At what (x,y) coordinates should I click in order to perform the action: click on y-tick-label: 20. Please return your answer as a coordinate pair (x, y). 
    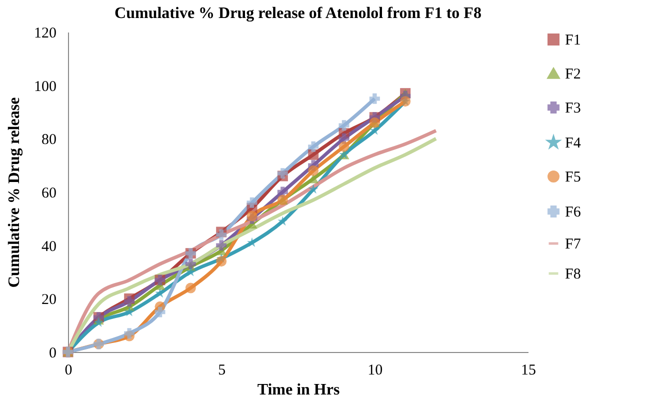
    Looking at the image, I should click on (49, 300).